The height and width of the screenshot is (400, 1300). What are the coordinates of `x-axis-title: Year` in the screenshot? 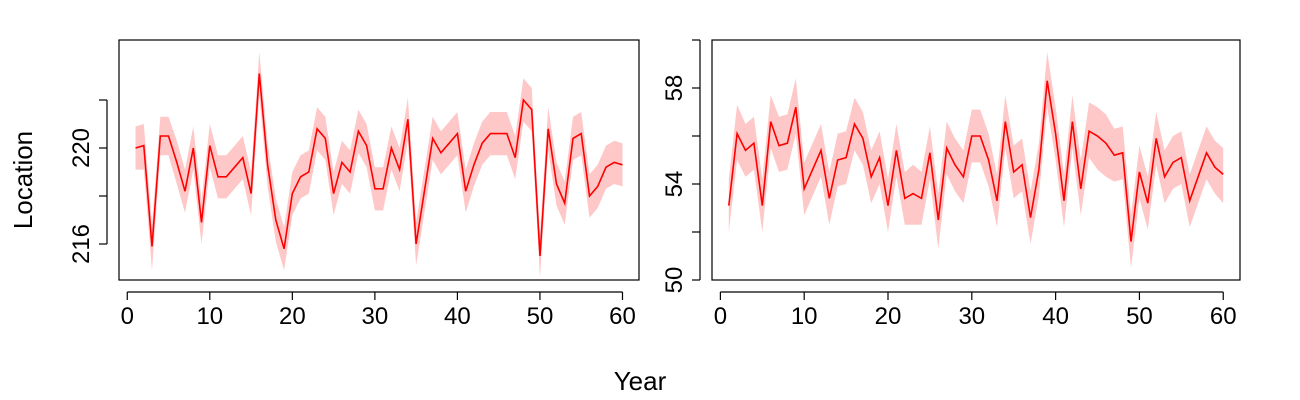 It's located at (640, 381).